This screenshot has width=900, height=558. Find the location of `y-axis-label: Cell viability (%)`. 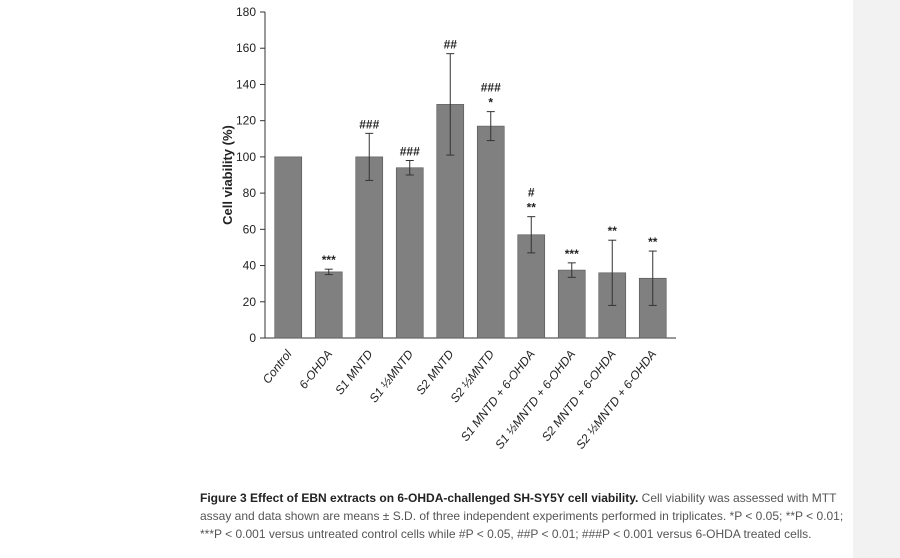

y-axis-label: Cell viability (%) is located at coordinates (227, 175).